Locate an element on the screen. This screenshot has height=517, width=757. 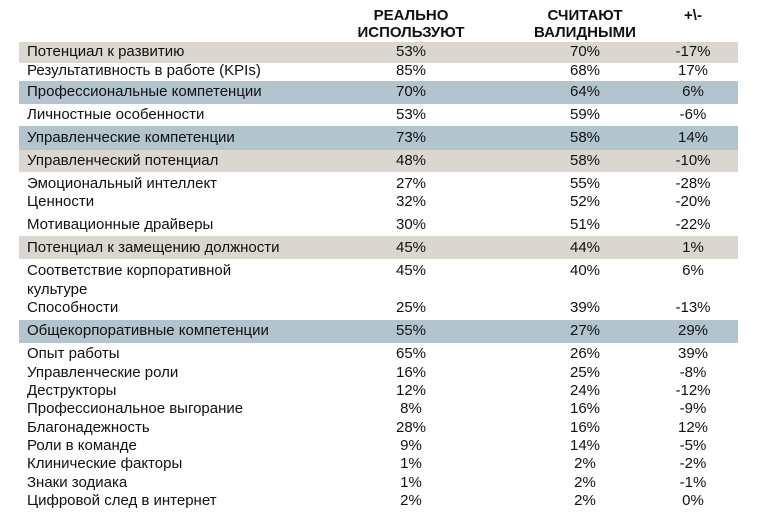
row-label-line2: культуре is located at coordinates (57, 289).